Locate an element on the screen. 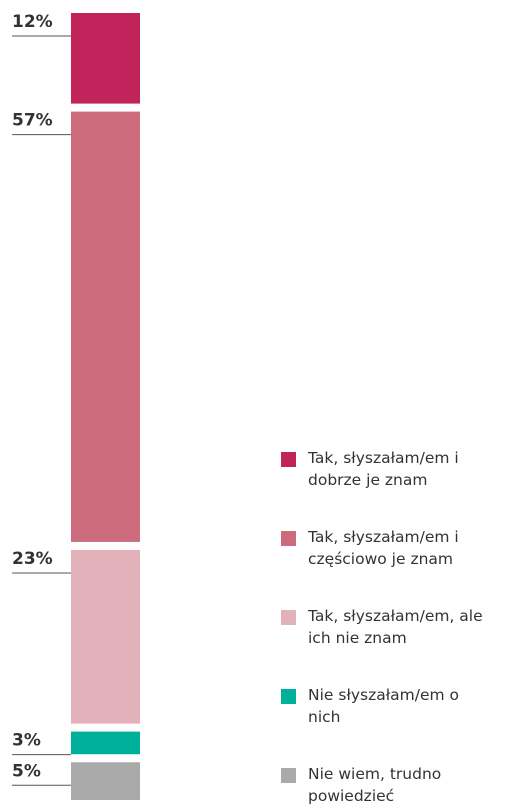  value-label: 57% is located at coordinates (32, 121).